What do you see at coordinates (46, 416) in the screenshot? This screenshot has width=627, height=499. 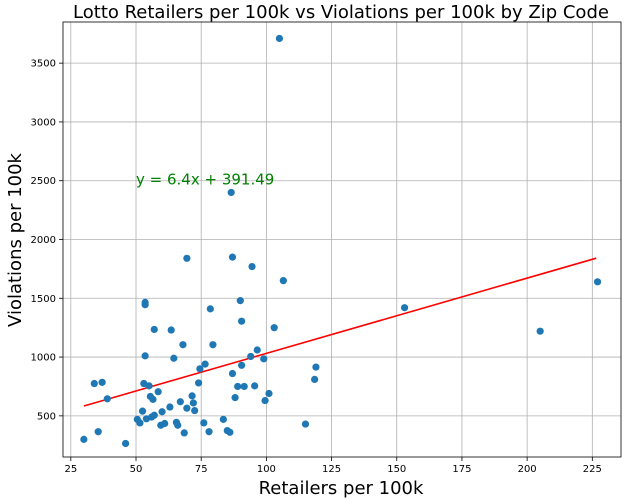 I see `y-tick-label: 500` at bounding box center [46, 416].